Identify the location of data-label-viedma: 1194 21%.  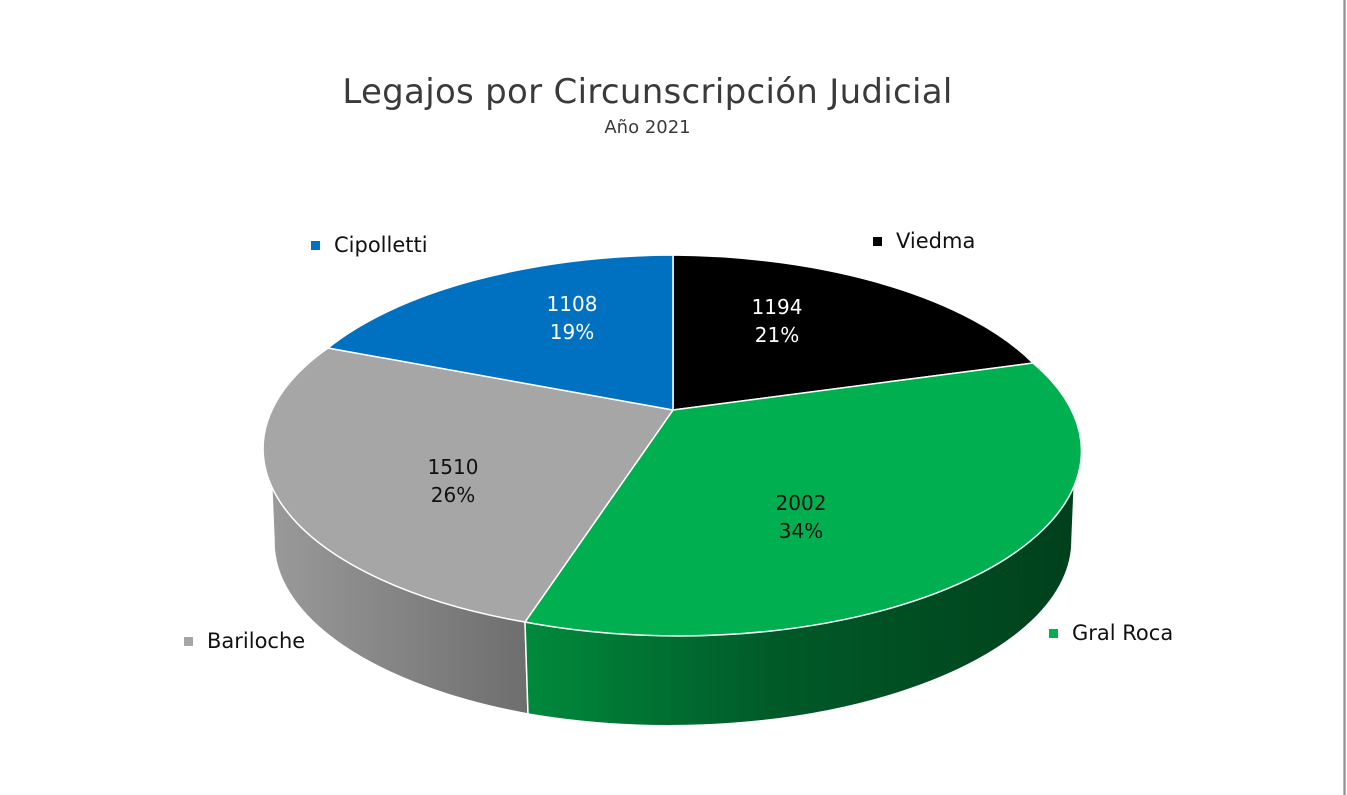
(777, 321).